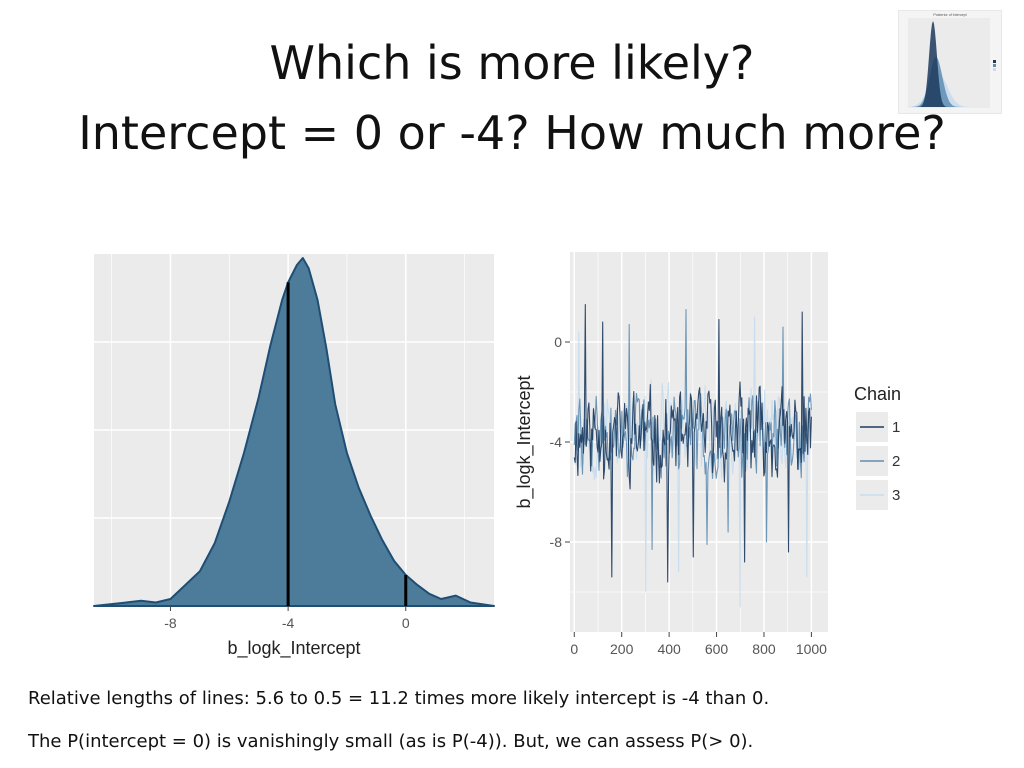 The height and width of the screenshot is (768, 1024). I want to click on trace-x-tick-label: 800, so click(764, 649).